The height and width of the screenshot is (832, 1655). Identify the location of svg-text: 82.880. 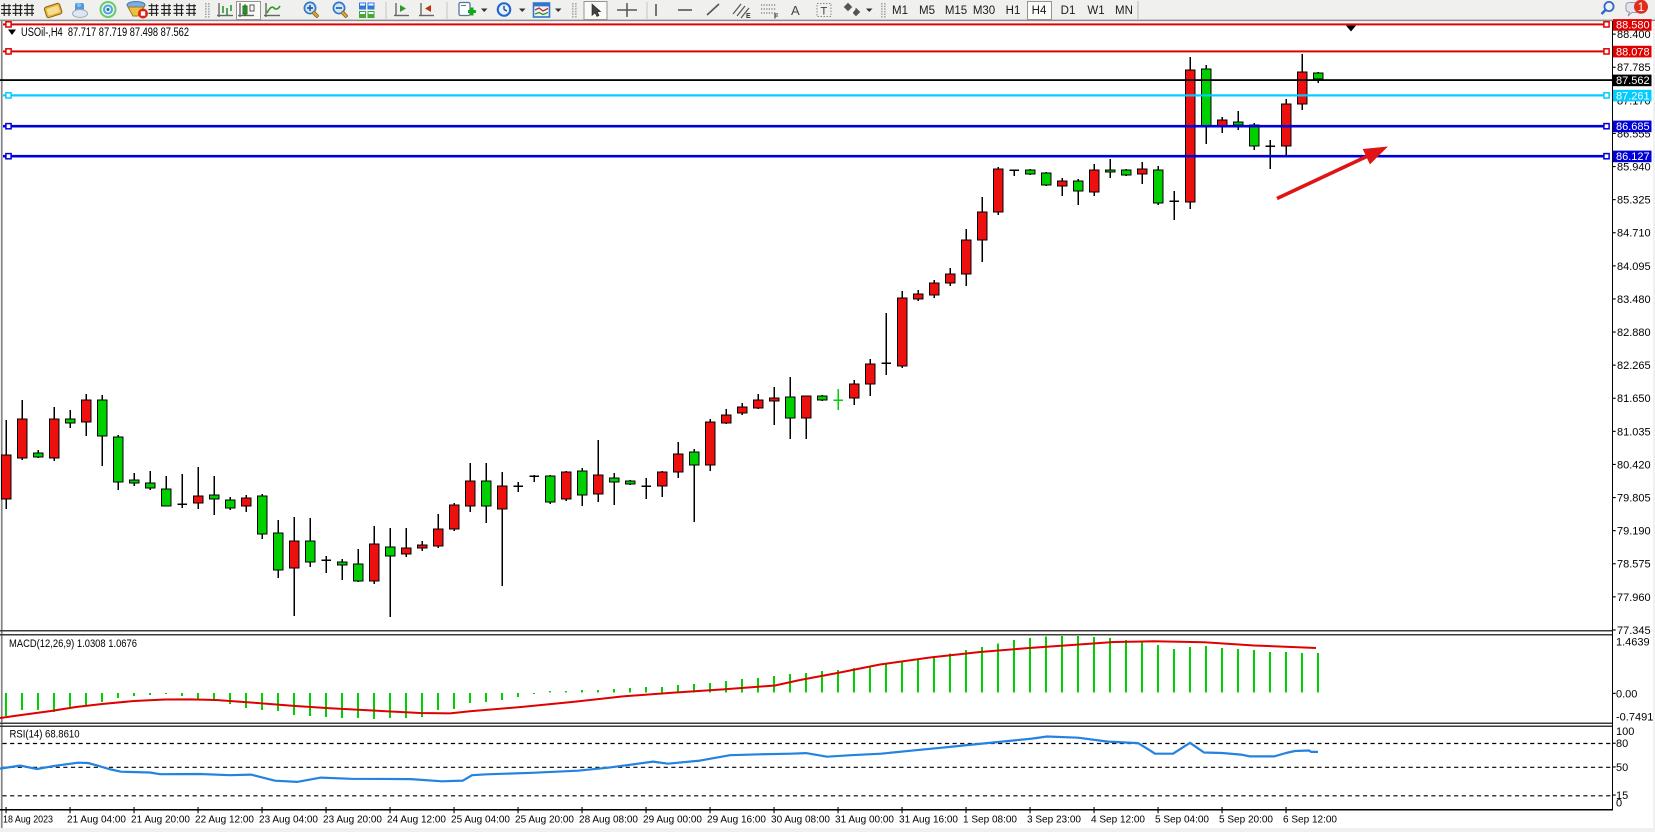
(1634, 333).